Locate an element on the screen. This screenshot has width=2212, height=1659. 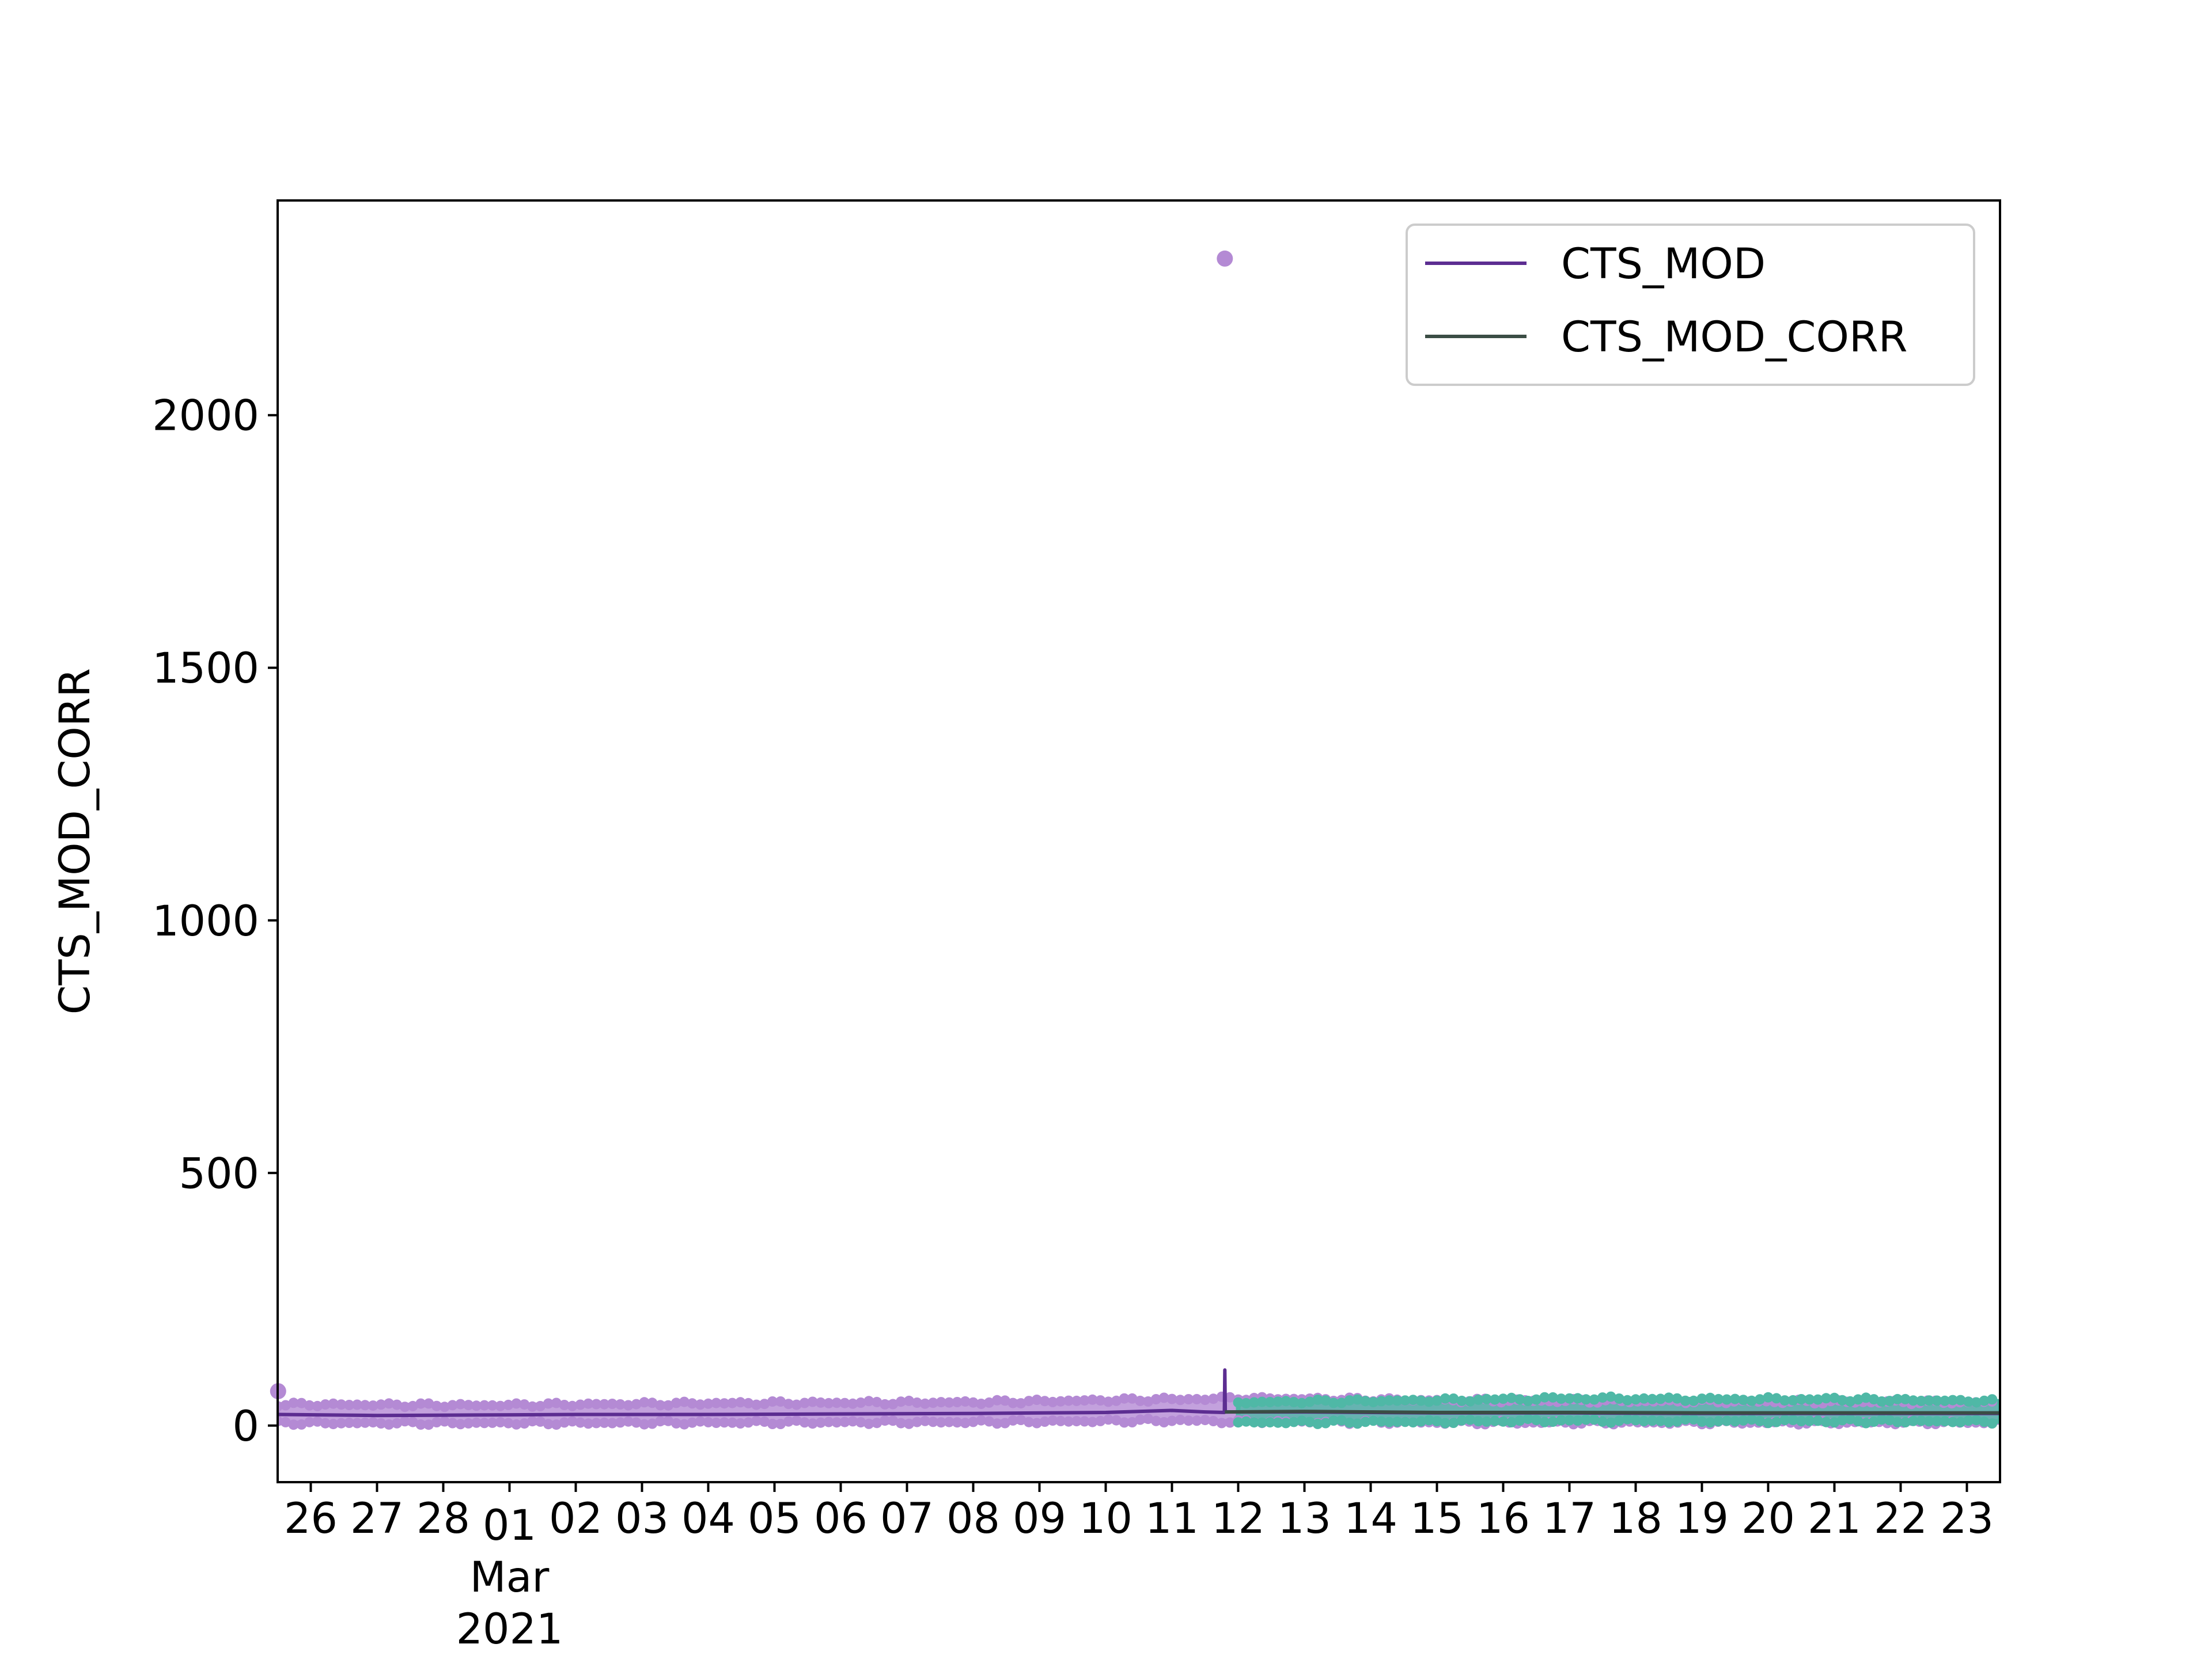
x-tick-label: 13 is located at coordinates (1304, 1518).